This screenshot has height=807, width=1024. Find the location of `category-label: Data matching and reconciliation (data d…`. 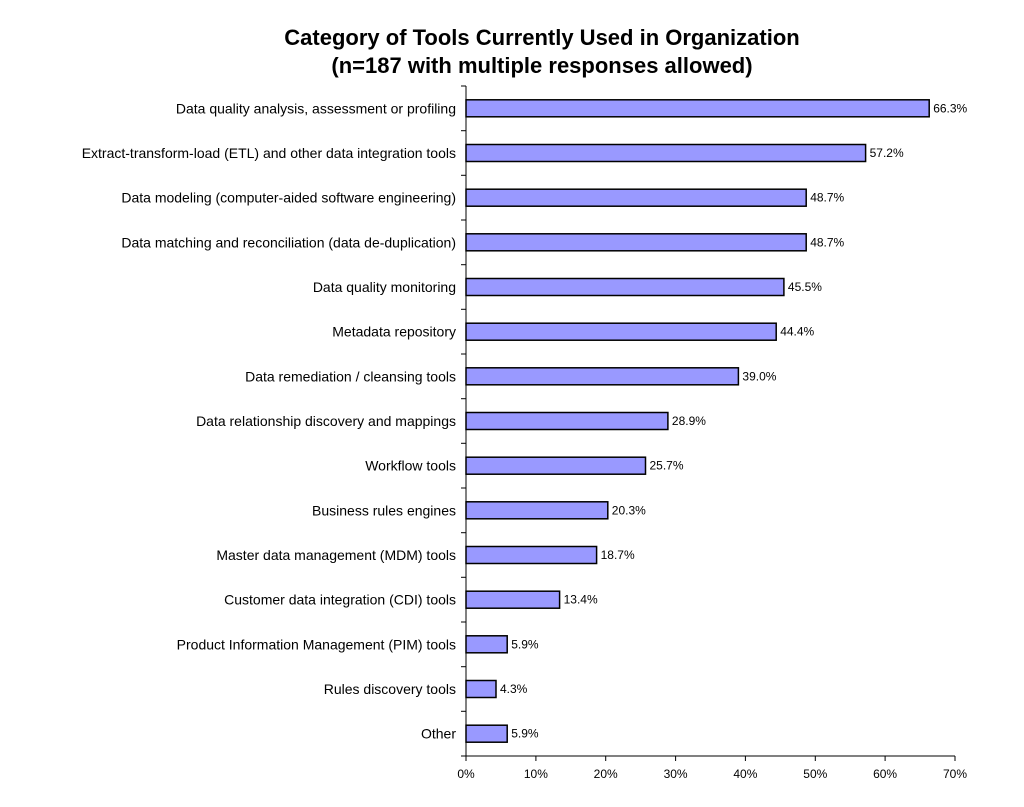

category-label: Data matching and reconciliation (data d… is located at coordinates (288, 242).